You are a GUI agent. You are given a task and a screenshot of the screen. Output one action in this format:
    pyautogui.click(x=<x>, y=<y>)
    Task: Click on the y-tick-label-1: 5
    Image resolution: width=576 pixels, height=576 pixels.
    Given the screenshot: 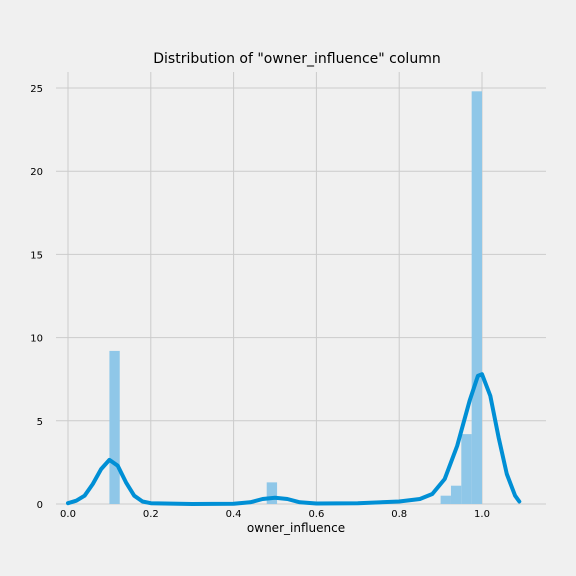 What is the action you would take?
    pyautogui.click(x=40, y=422)
    